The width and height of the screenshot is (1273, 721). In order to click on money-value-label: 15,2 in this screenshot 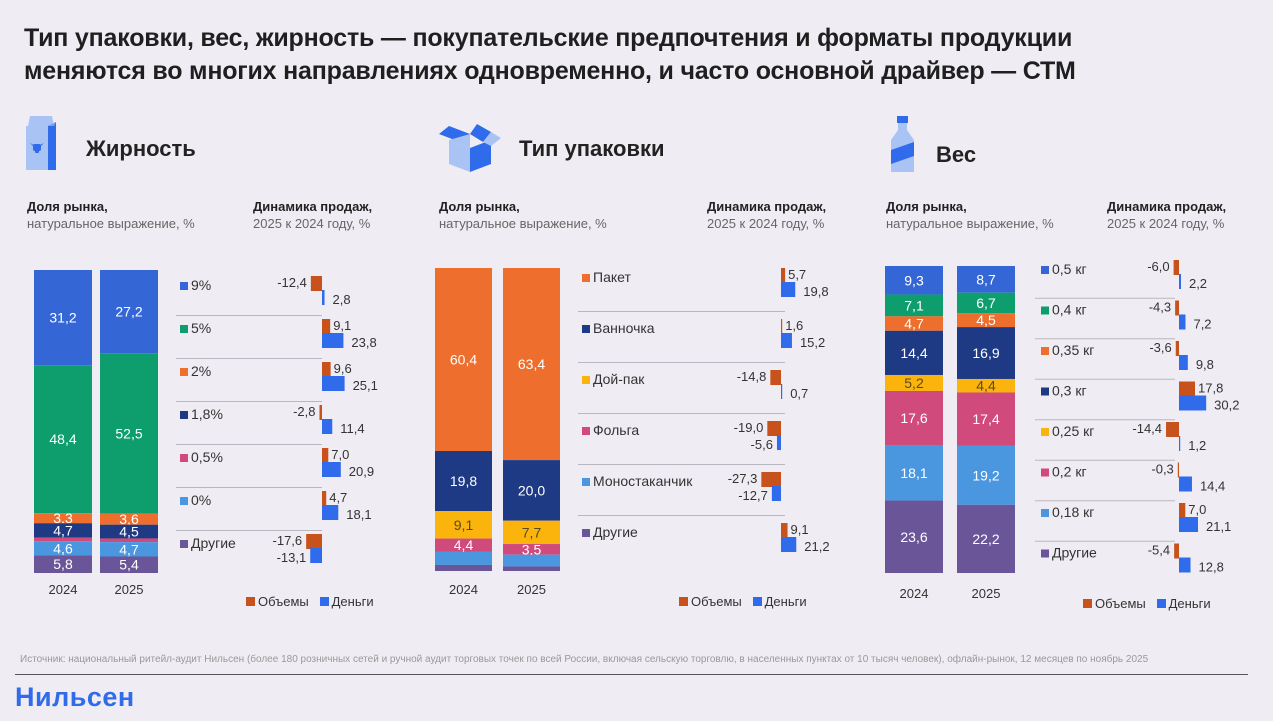, I will do `click(812, 342)`.